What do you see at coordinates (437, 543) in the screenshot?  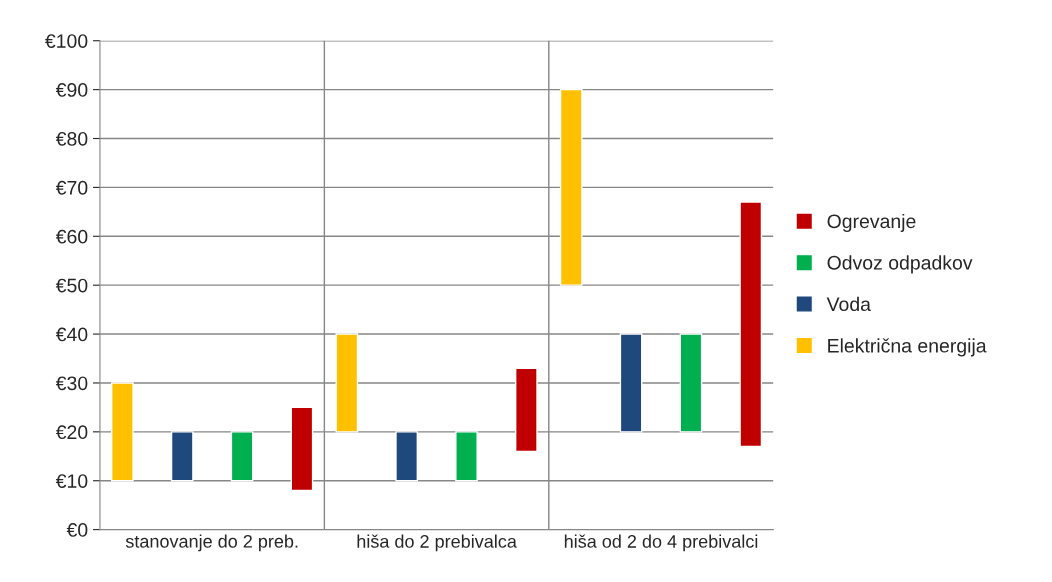 I see `x-tick-label: hiša do 2 prebivalca` at bounding box center [437, 543].